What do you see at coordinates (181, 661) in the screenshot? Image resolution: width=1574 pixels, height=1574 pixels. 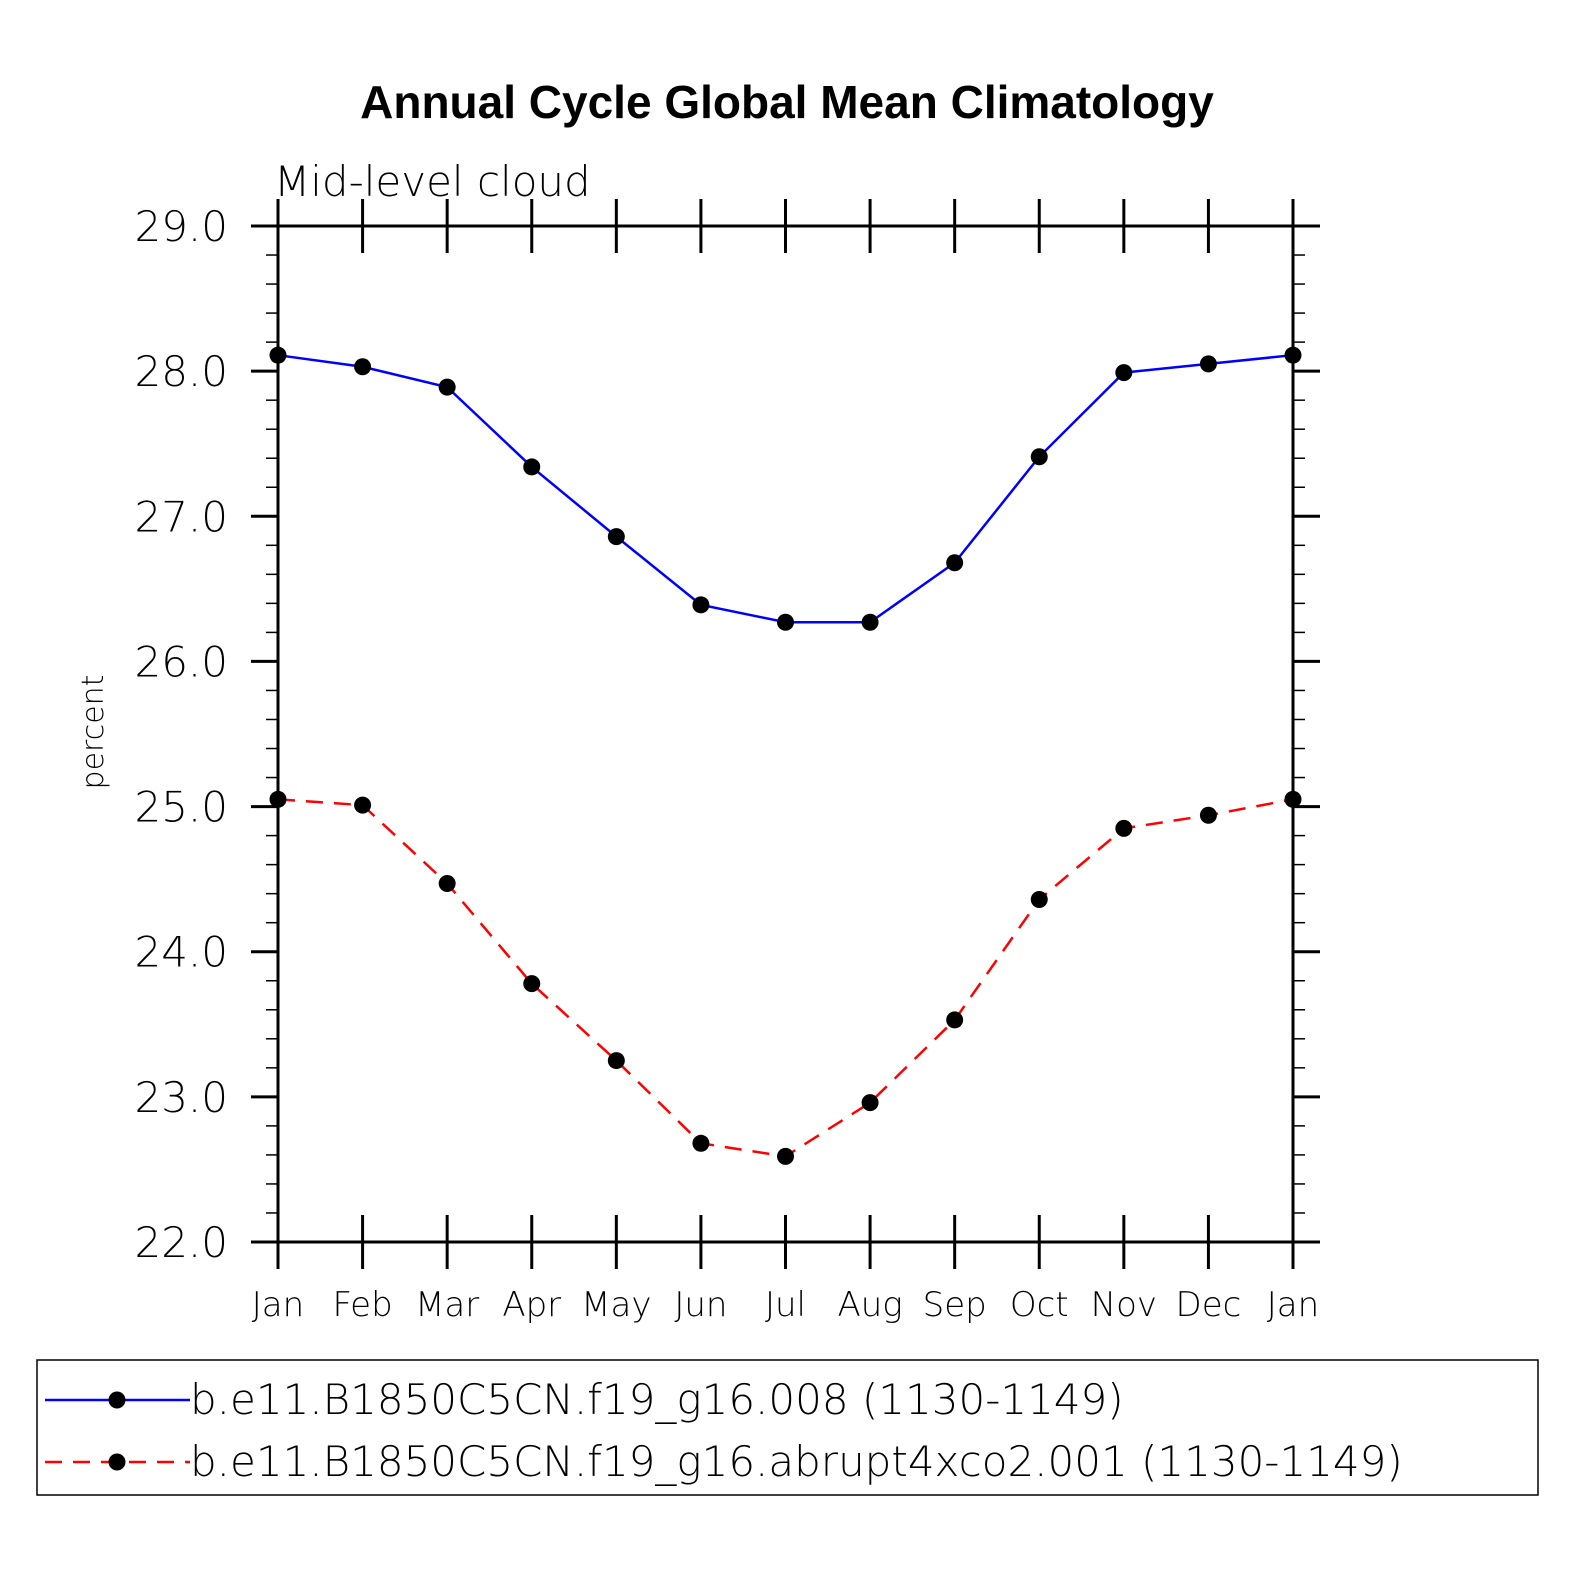 I see `y-tick-label: 26.0` at bounding box center [181, 661].